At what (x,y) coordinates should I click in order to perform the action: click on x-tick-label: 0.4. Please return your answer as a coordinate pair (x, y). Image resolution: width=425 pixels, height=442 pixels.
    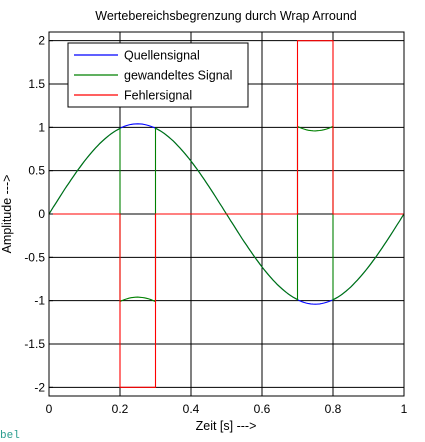
    Looking at the image, I should click on (191, 409).